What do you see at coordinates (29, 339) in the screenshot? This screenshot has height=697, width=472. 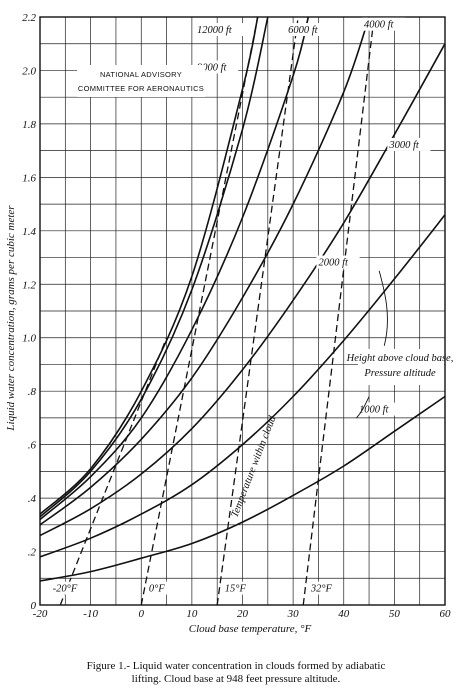 I see `y-tick-label: 1.0` at bounding box center [29, 339].